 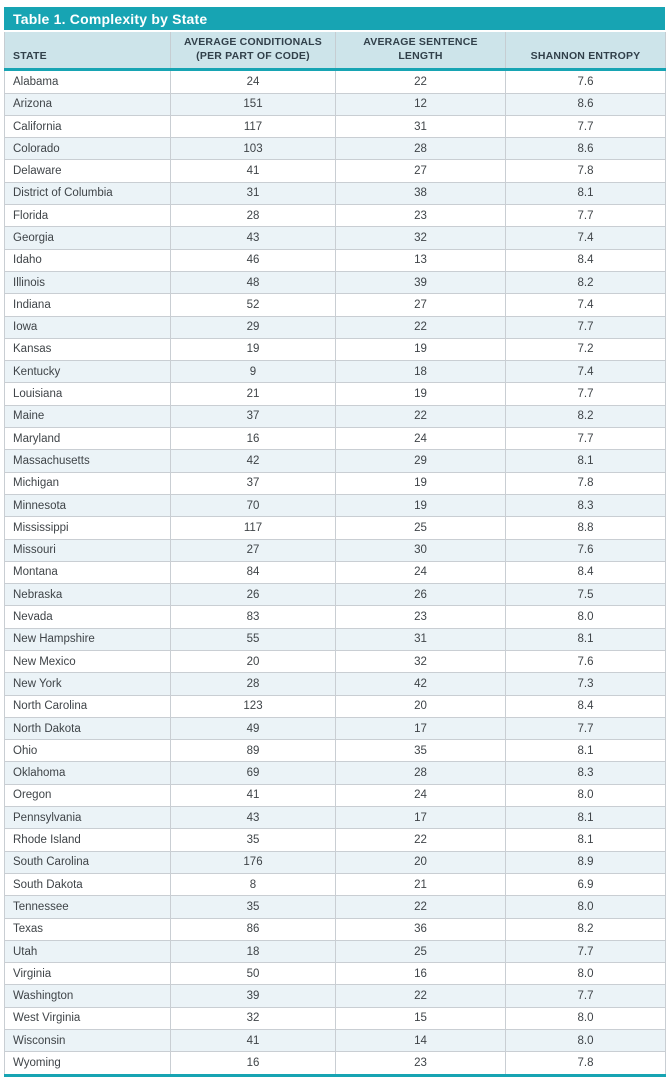 What do you see at coordinates (253, 52) in the screenshot?
I see `header-average-conditionals: AVERAGE CONDITIONALS (PER PART OF CODE)` at bounding box center [253, 52].